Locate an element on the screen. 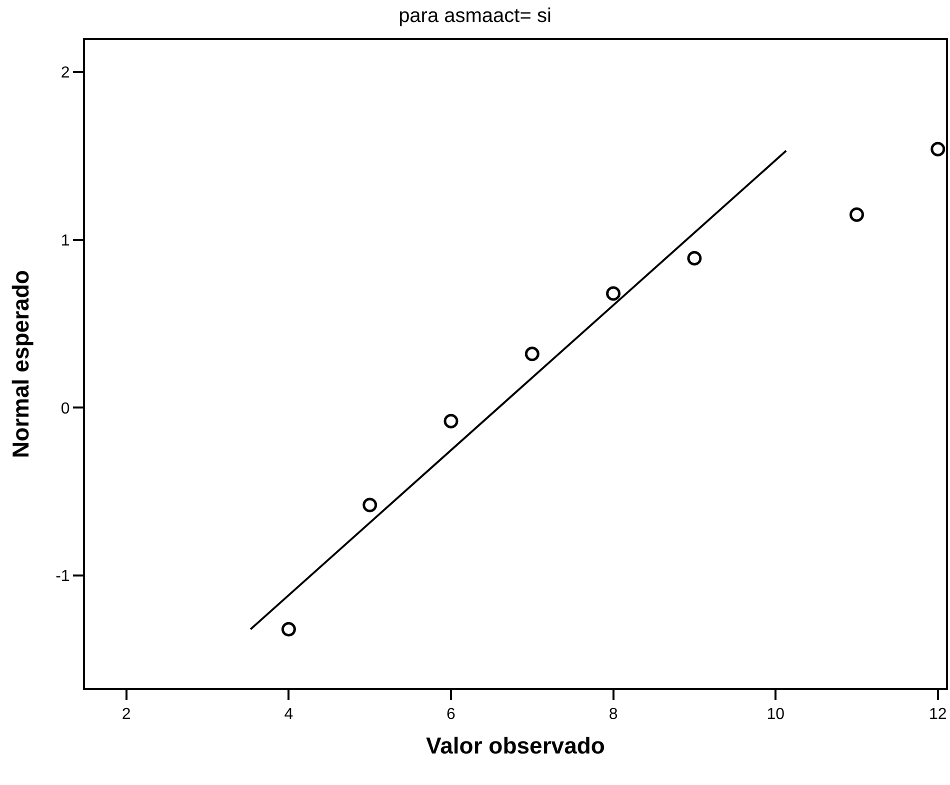 The height and width of the screenshot is (785, 950). x-tick-label: 6 is located at coordinates (451, 715).